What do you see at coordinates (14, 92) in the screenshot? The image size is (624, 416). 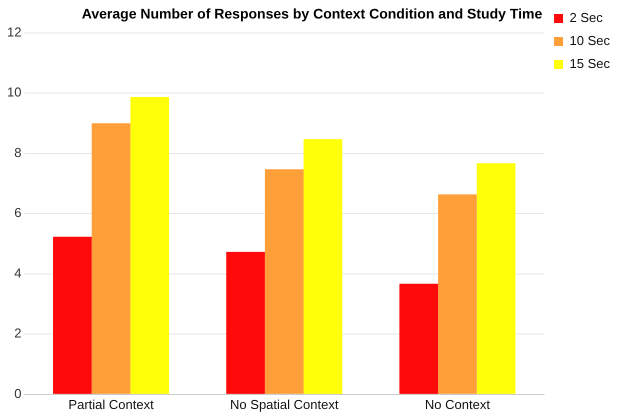 I see `y-tick-label: 10` at bounding box center [14, 92].